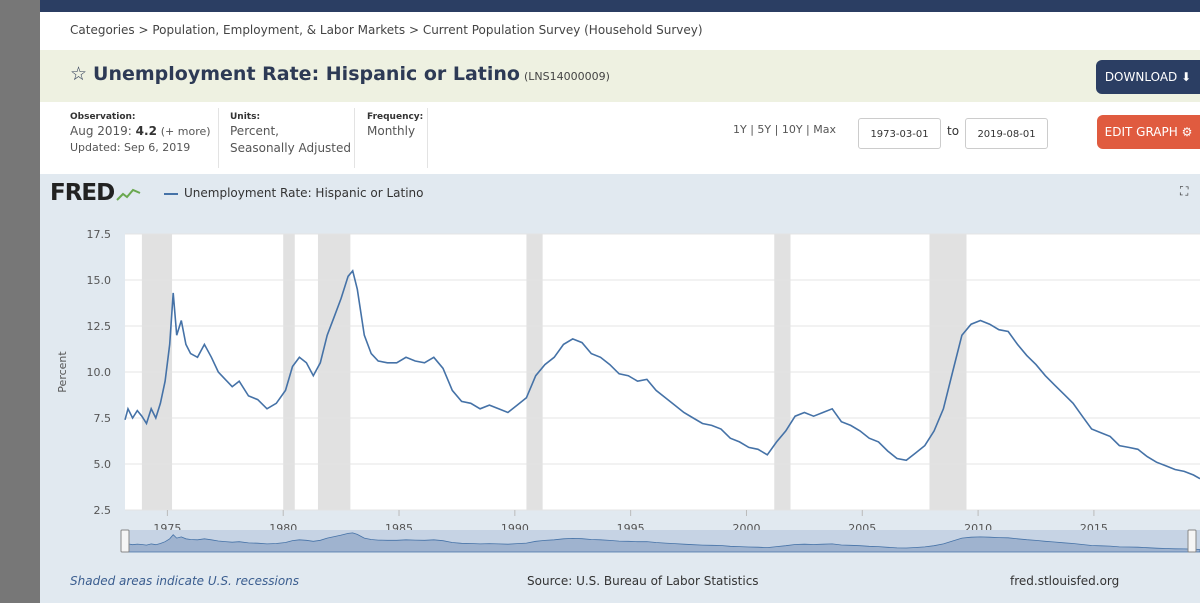 The height and width of the screenshot is (603, 1200). Describe the element at coordinates (171, 193) in the screenshot. I see `legend-swatch` at that location.